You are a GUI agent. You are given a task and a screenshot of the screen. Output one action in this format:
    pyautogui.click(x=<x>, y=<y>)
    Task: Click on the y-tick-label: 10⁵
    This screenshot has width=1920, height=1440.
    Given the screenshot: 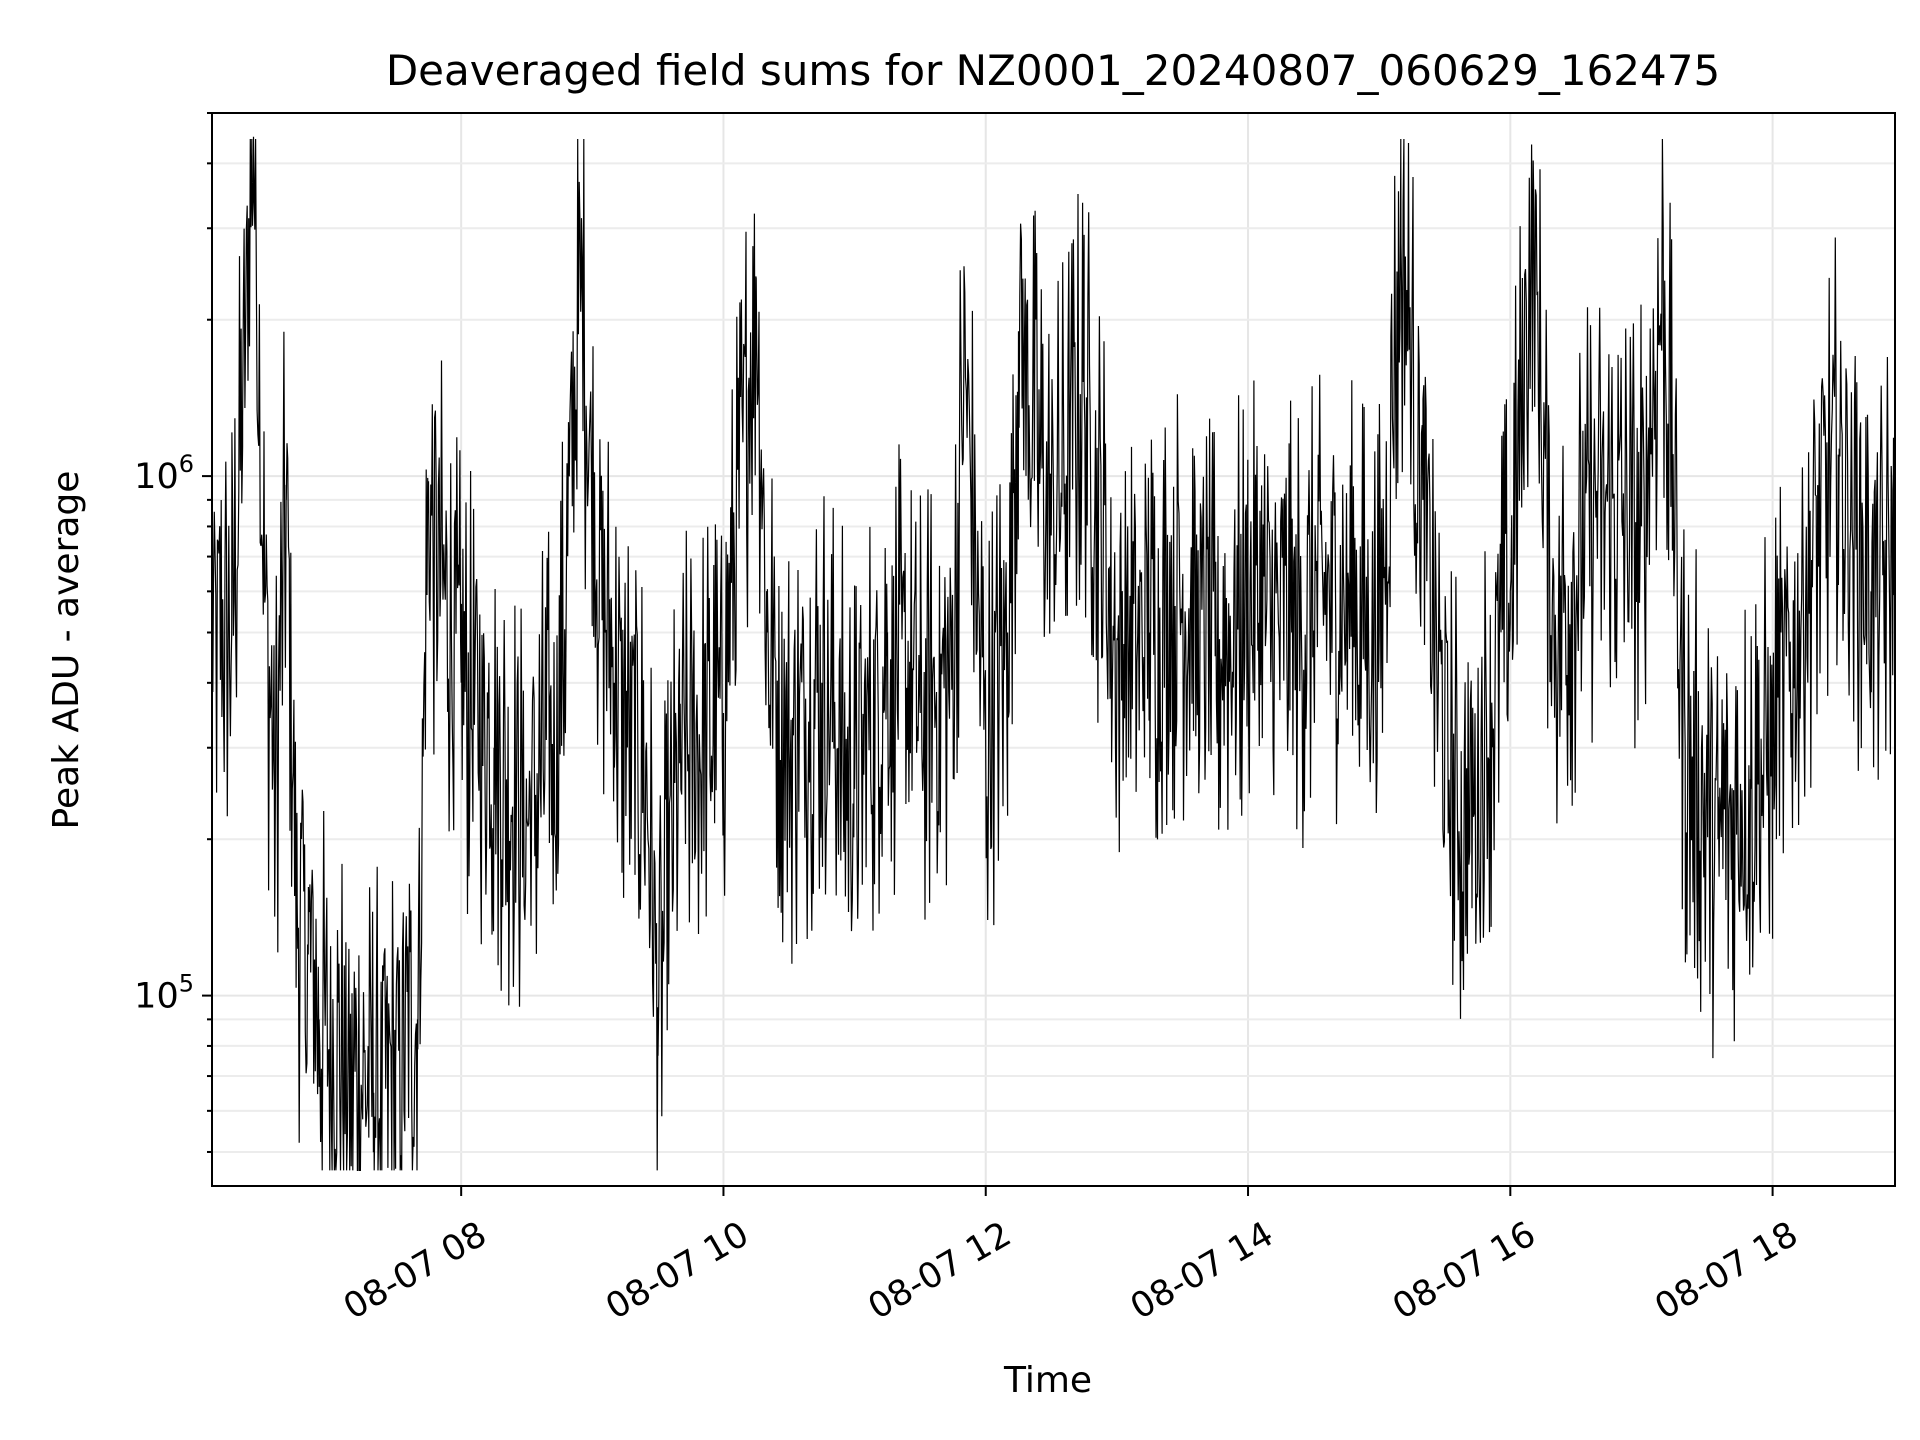 What is the action you would take?
    pyautogui.click(x=164, y=993)
    